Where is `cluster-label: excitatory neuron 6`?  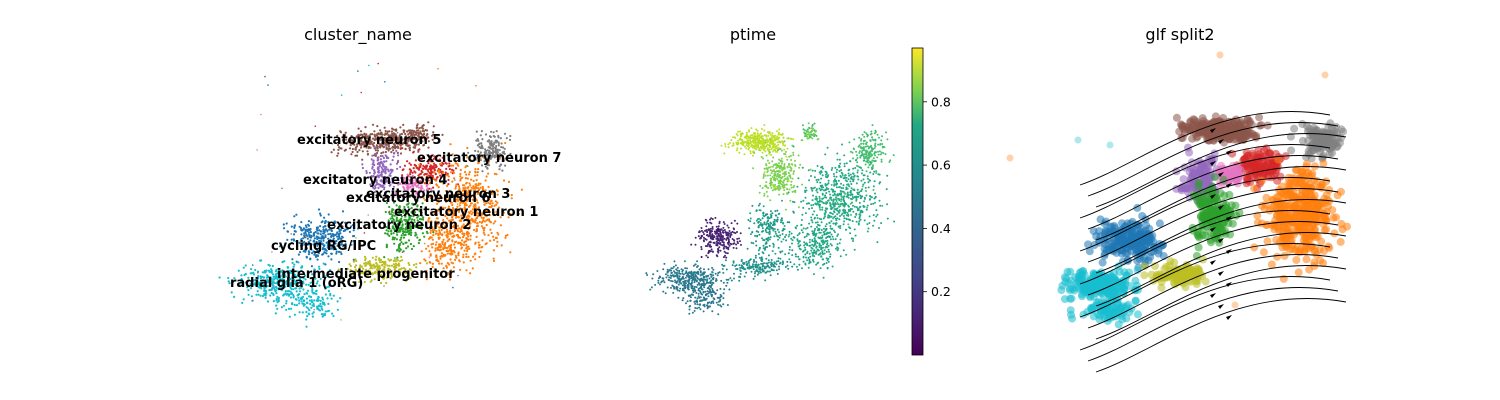
cluster-label: excitatory neuron 6 is located at coordinates (418, 198).